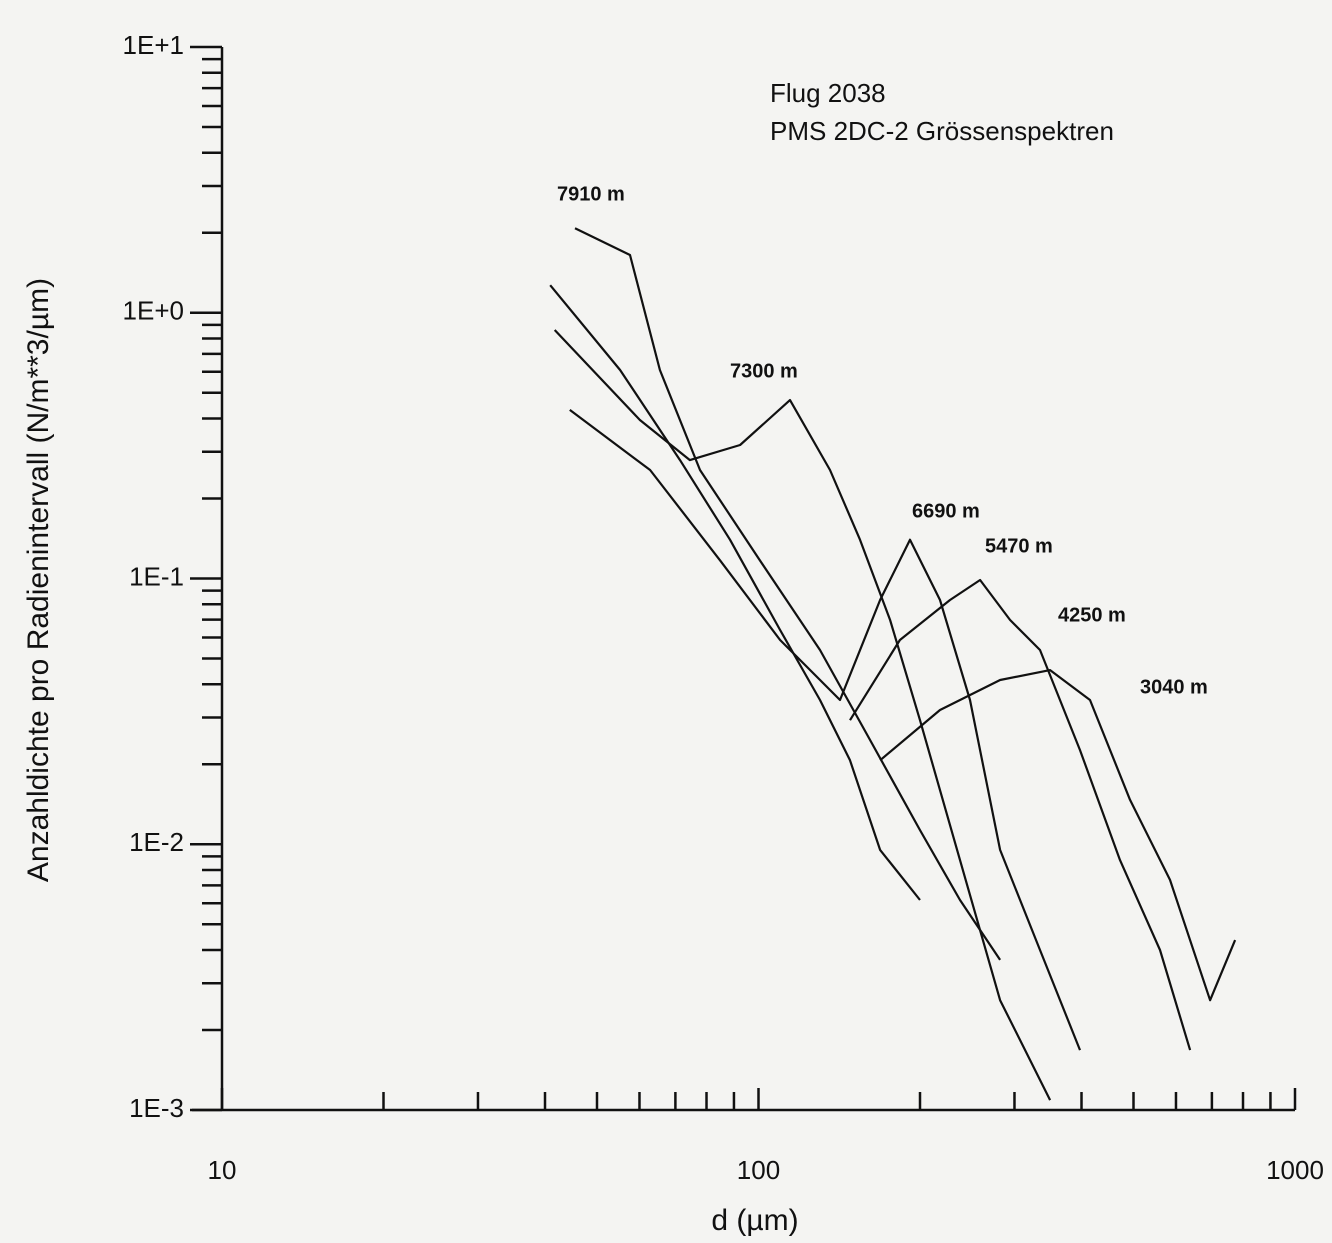 This screenshot has width=1332, height=1243. What do you see at coordinates (758, 1170) in the screenshot?
I see `x-tick-label: 100` at bounding box center [758, 1170].